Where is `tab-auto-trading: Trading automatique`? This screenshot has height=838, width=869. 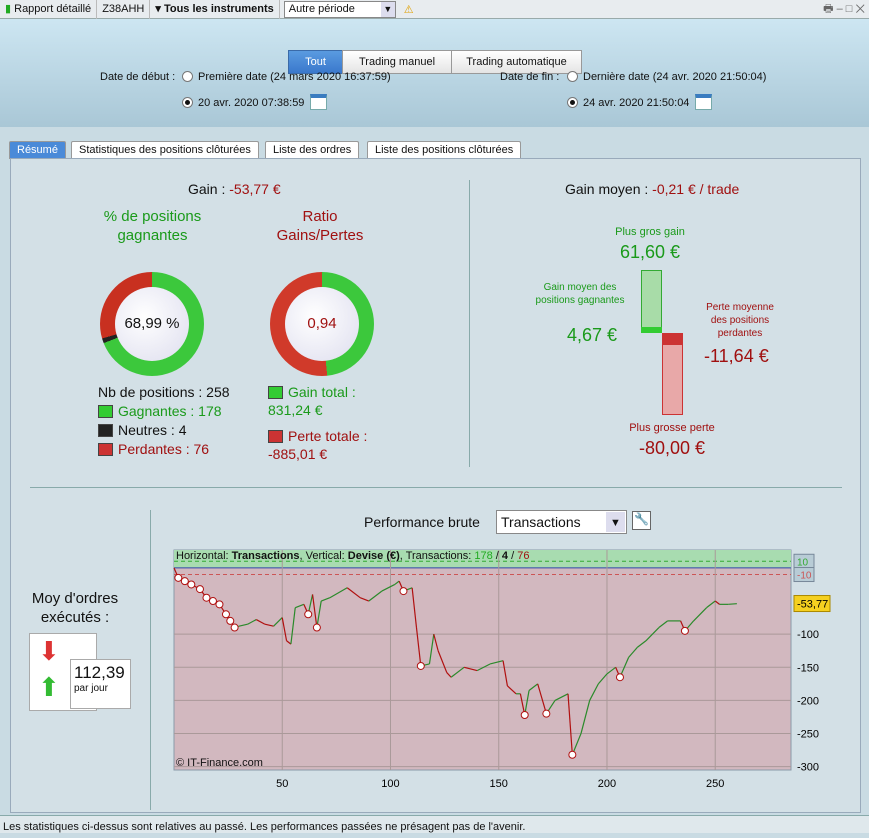
tab-auto-trading: Trading automatique is located at coordinates (516, 62).